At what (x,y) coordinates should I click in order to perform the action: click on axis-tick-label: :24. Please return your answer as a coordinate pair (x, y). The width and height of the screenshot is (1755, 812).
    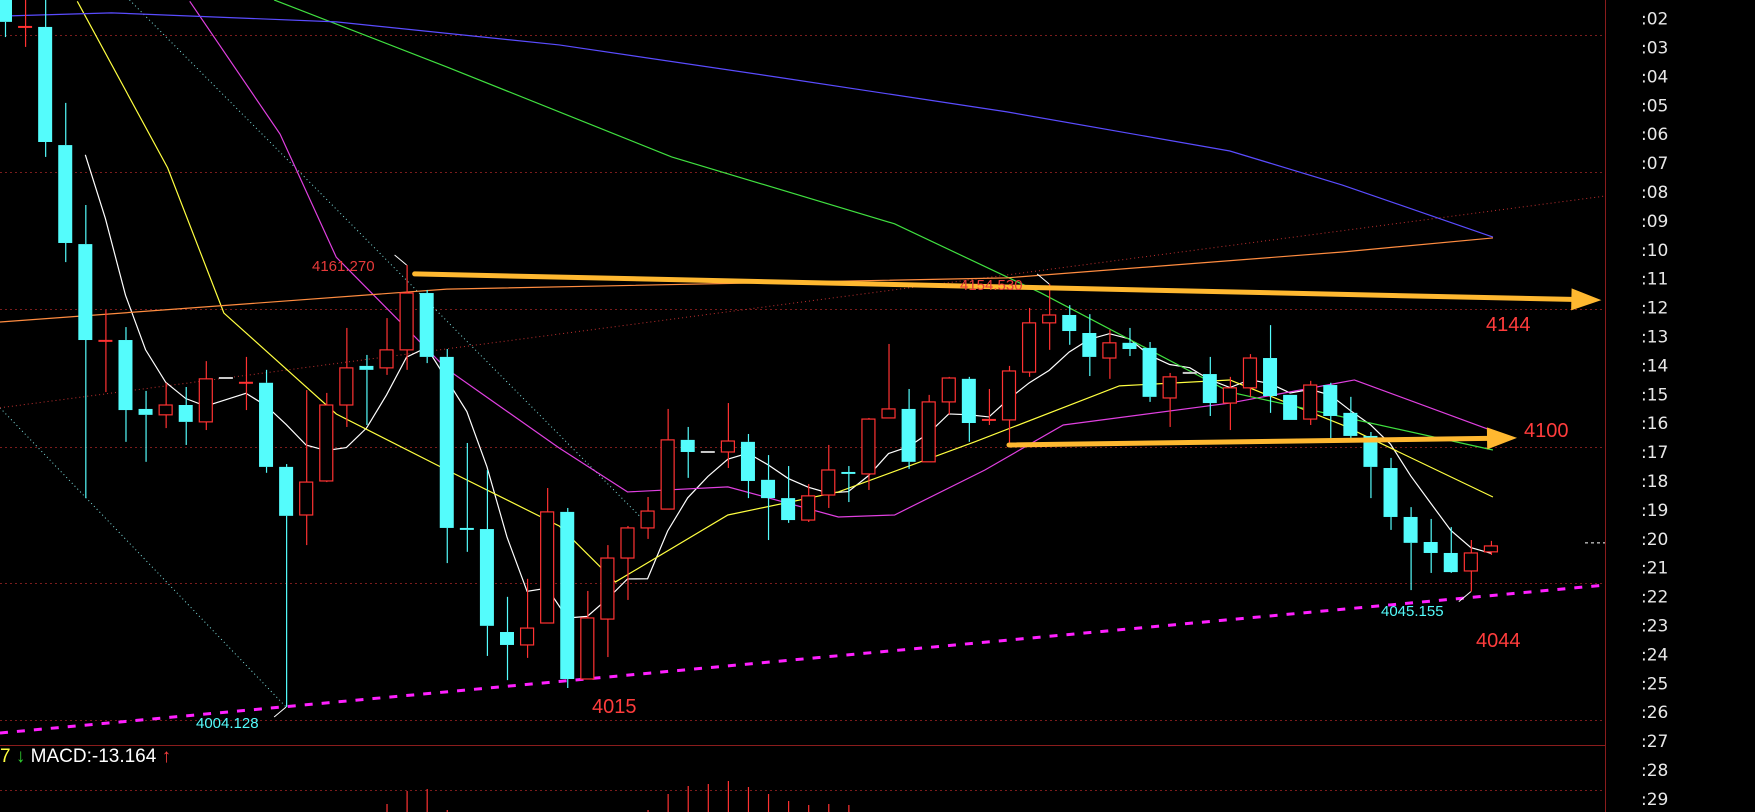
    Looking at the image, I should click on (1654, 655).